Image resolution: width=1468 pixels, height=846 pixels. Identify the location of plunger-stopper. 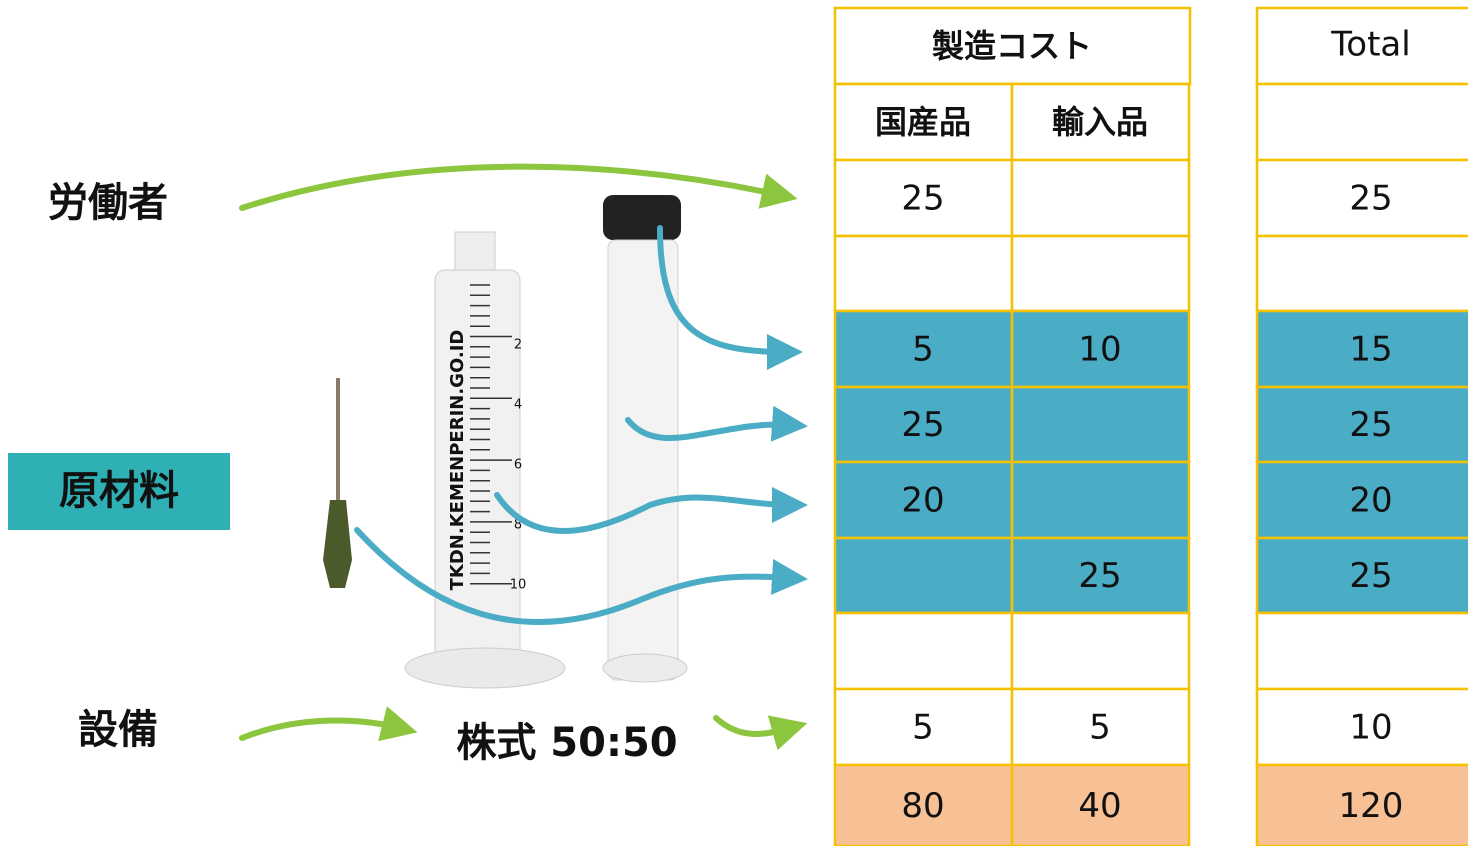
(642, 217).